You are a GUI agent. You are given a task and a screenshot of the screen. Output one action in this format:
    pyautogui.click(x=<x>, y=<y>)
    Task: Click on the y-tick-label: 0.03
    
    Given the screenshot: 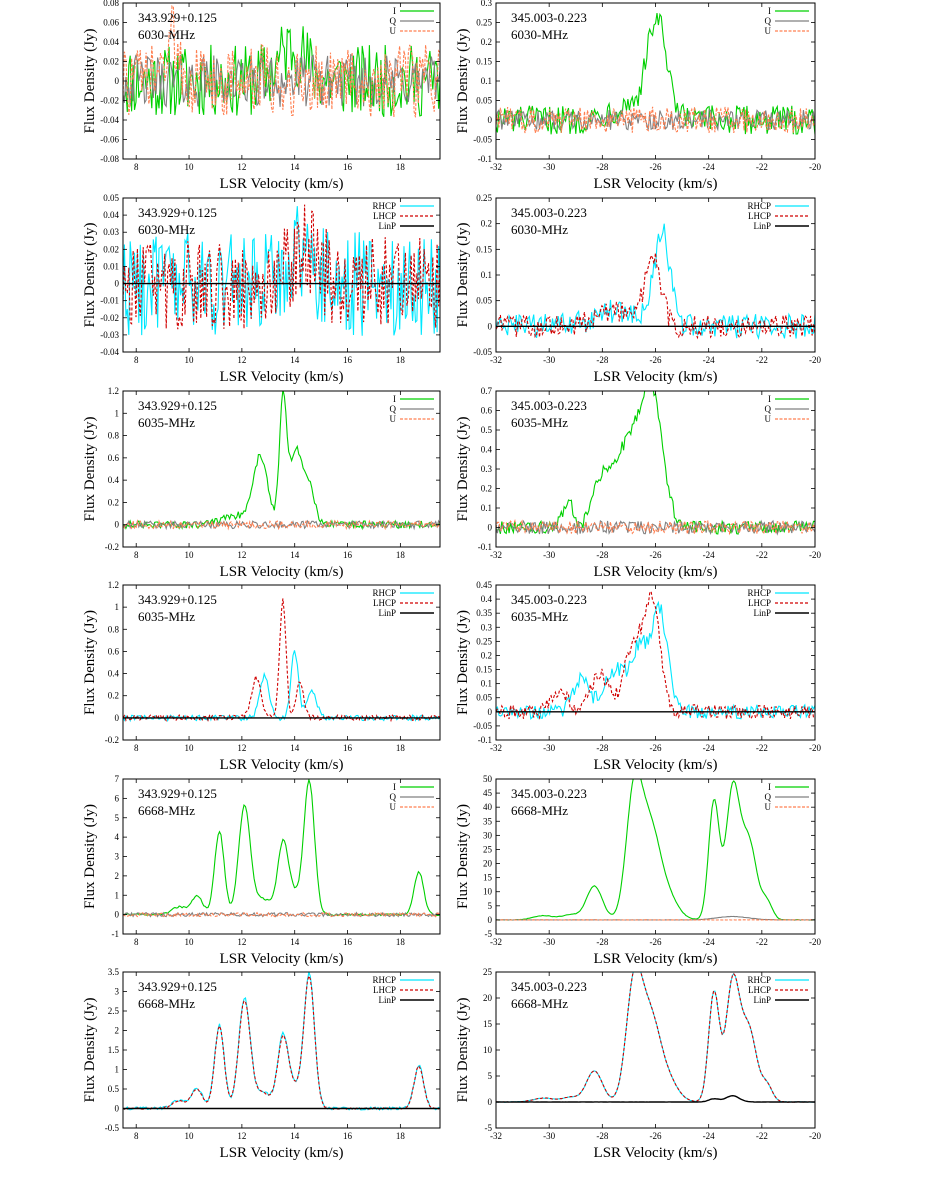 What is the action you would take?
    pyautogui.click(x=111, y=232)
    